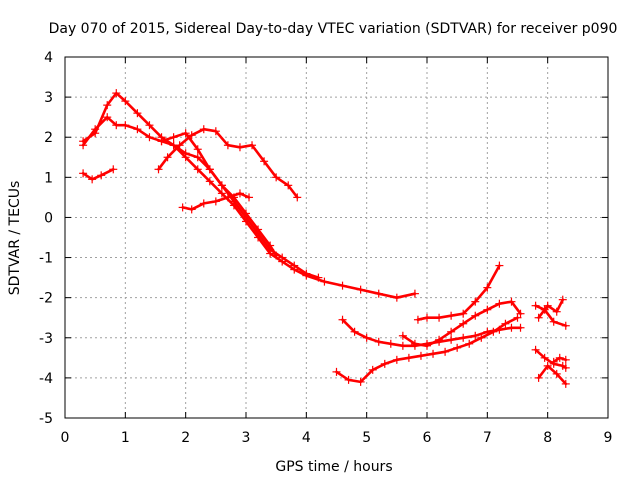  I want to click on y-tick-label: 4, so click(48, 58).